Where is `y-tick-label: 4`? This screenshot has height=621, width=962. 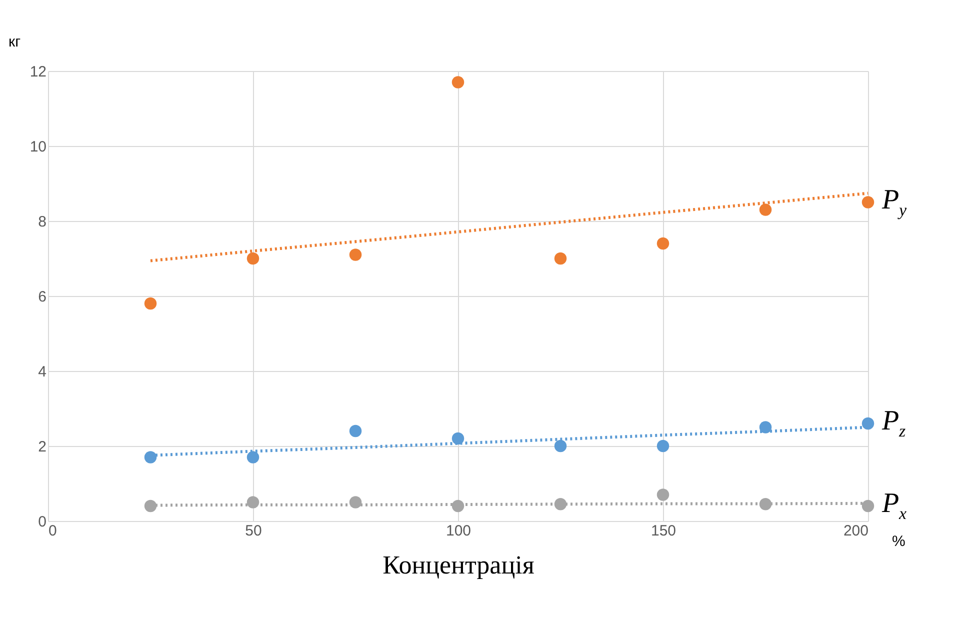
y-tick-label: 4 is located at coordinates (42, 372).